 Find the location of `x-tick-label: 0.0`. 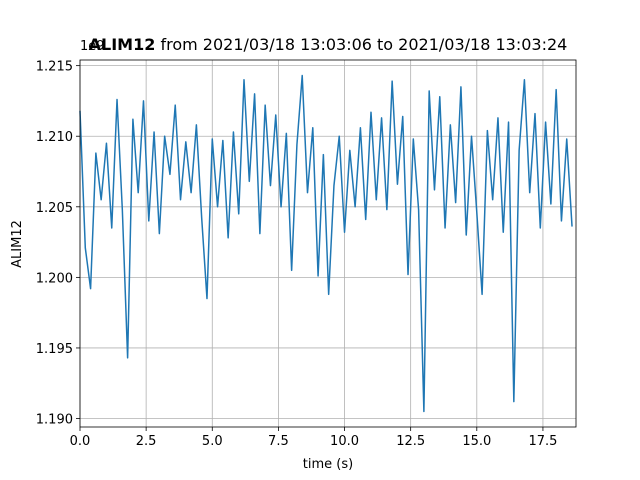

x-tick-label: 0.0 is located at coordinates (80, 441).